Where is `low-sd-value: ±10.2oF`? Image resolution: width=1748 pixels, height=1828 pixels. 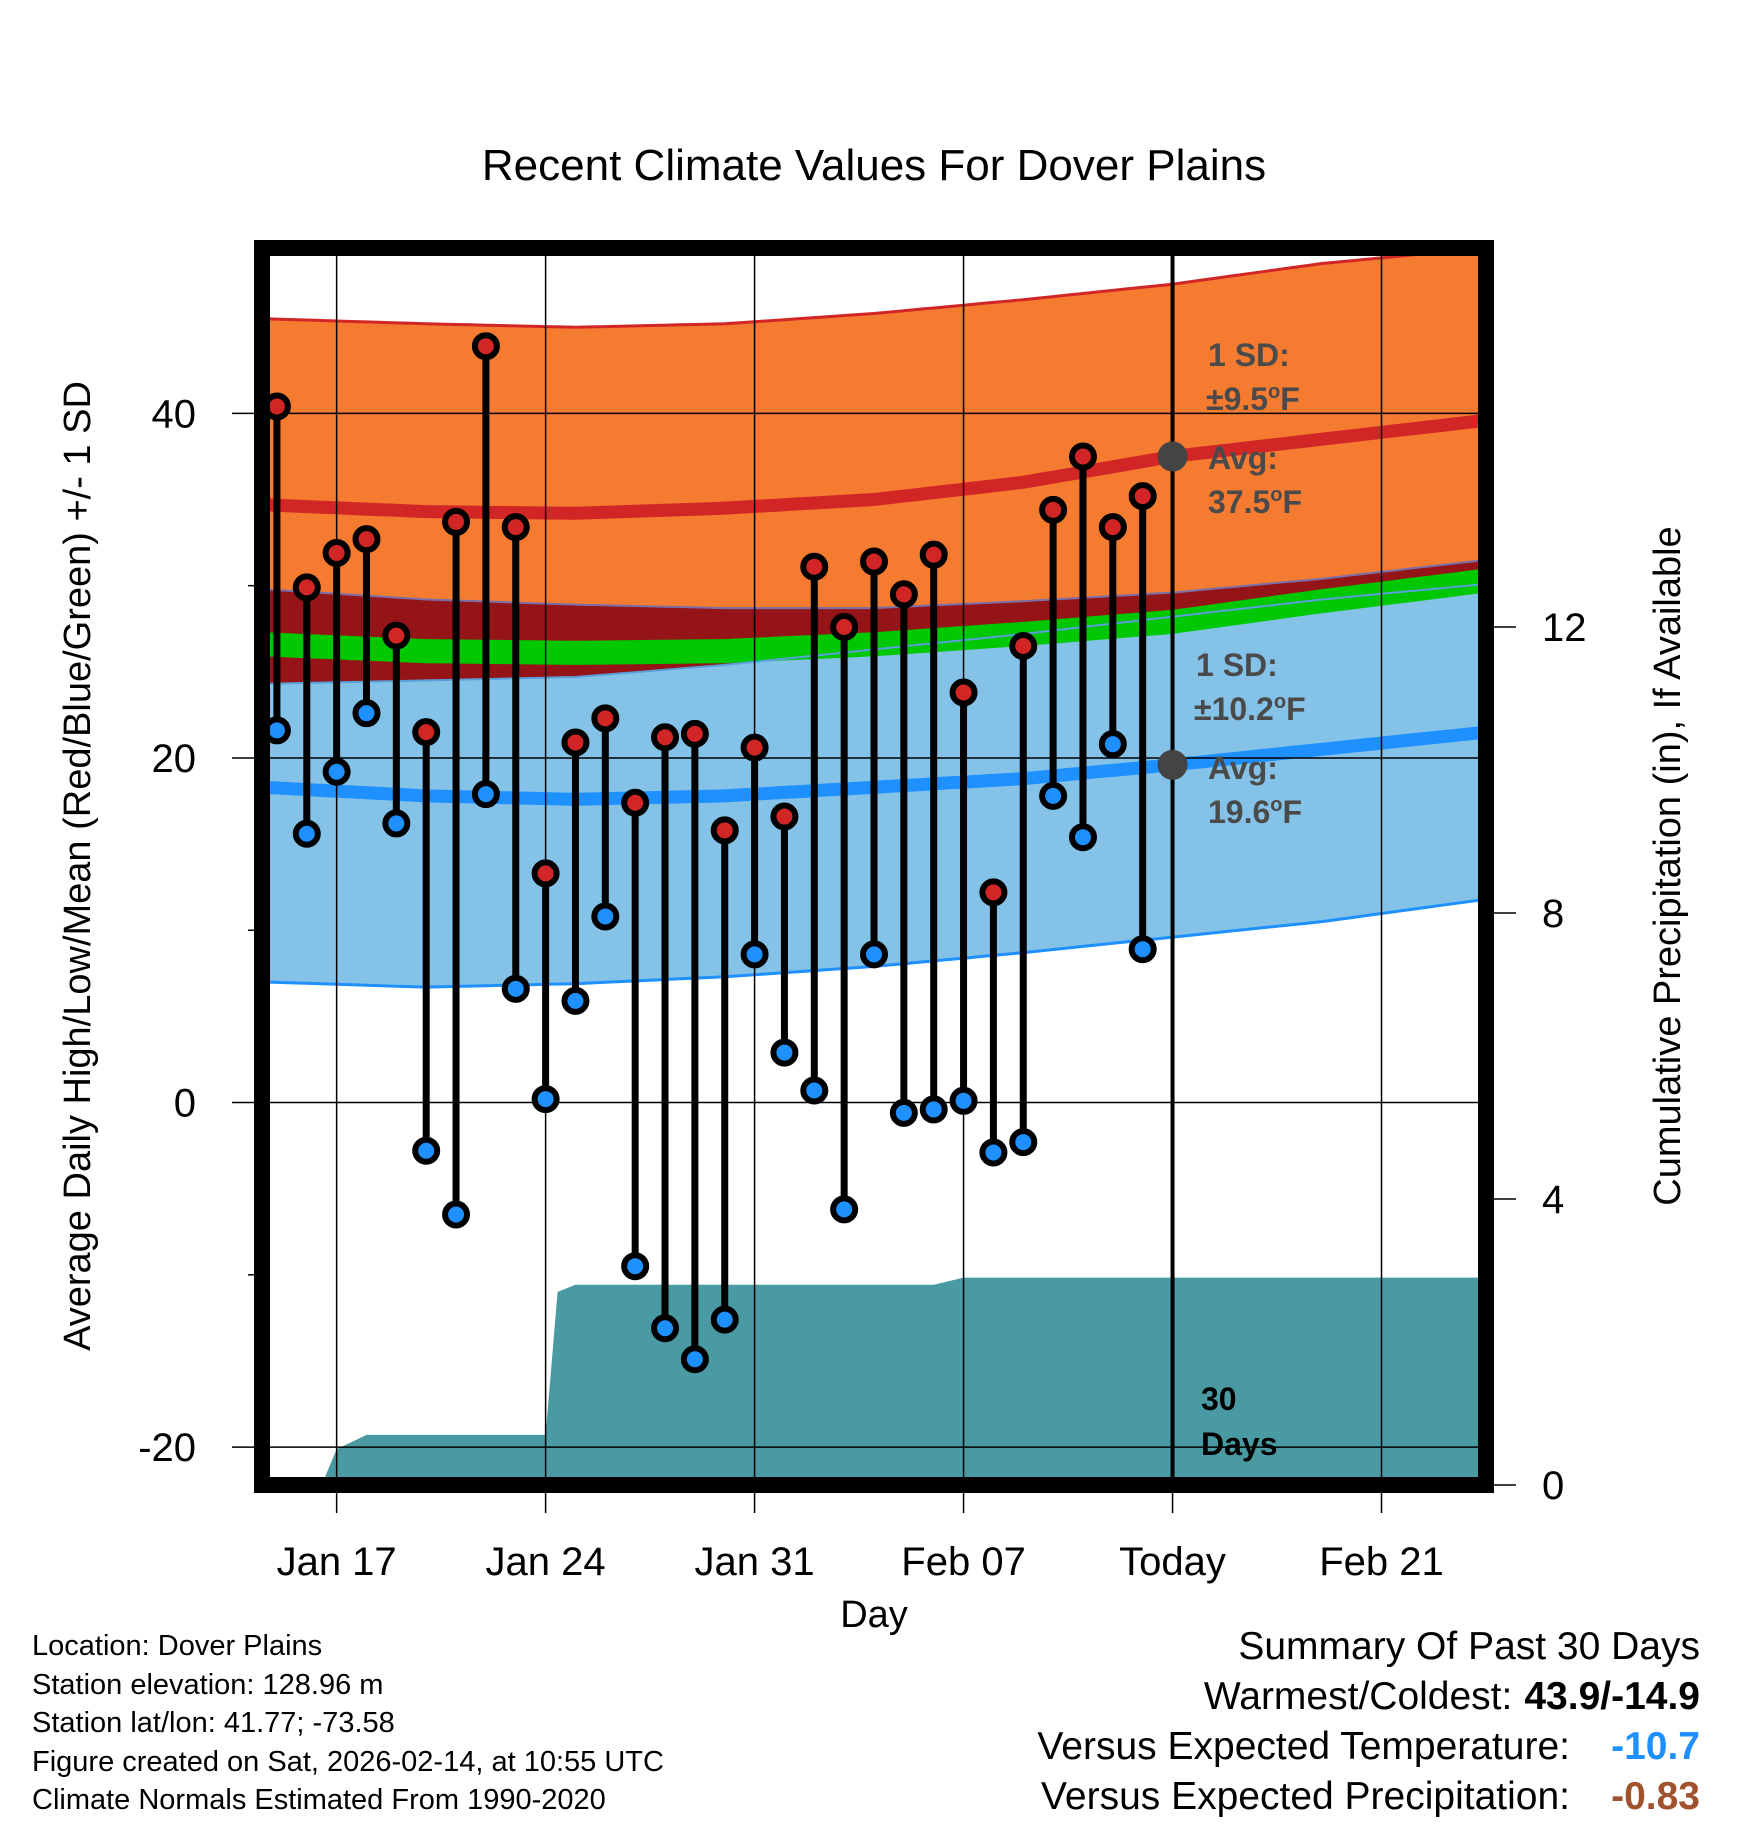
low-sd-value: ±10.2oF is located at coordinates (1250, 709).